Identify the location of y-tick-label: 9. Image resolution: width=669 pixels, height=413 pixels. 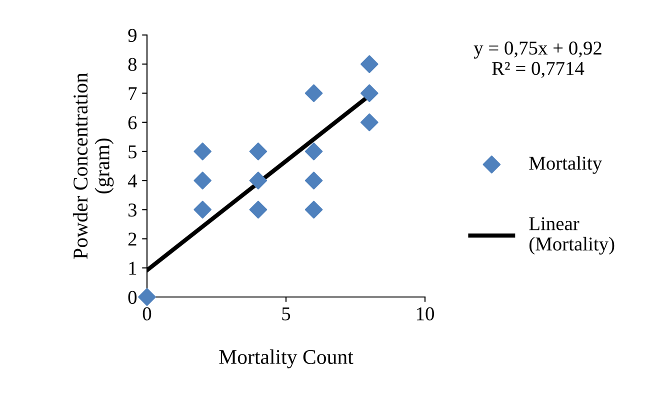
(132, 35).